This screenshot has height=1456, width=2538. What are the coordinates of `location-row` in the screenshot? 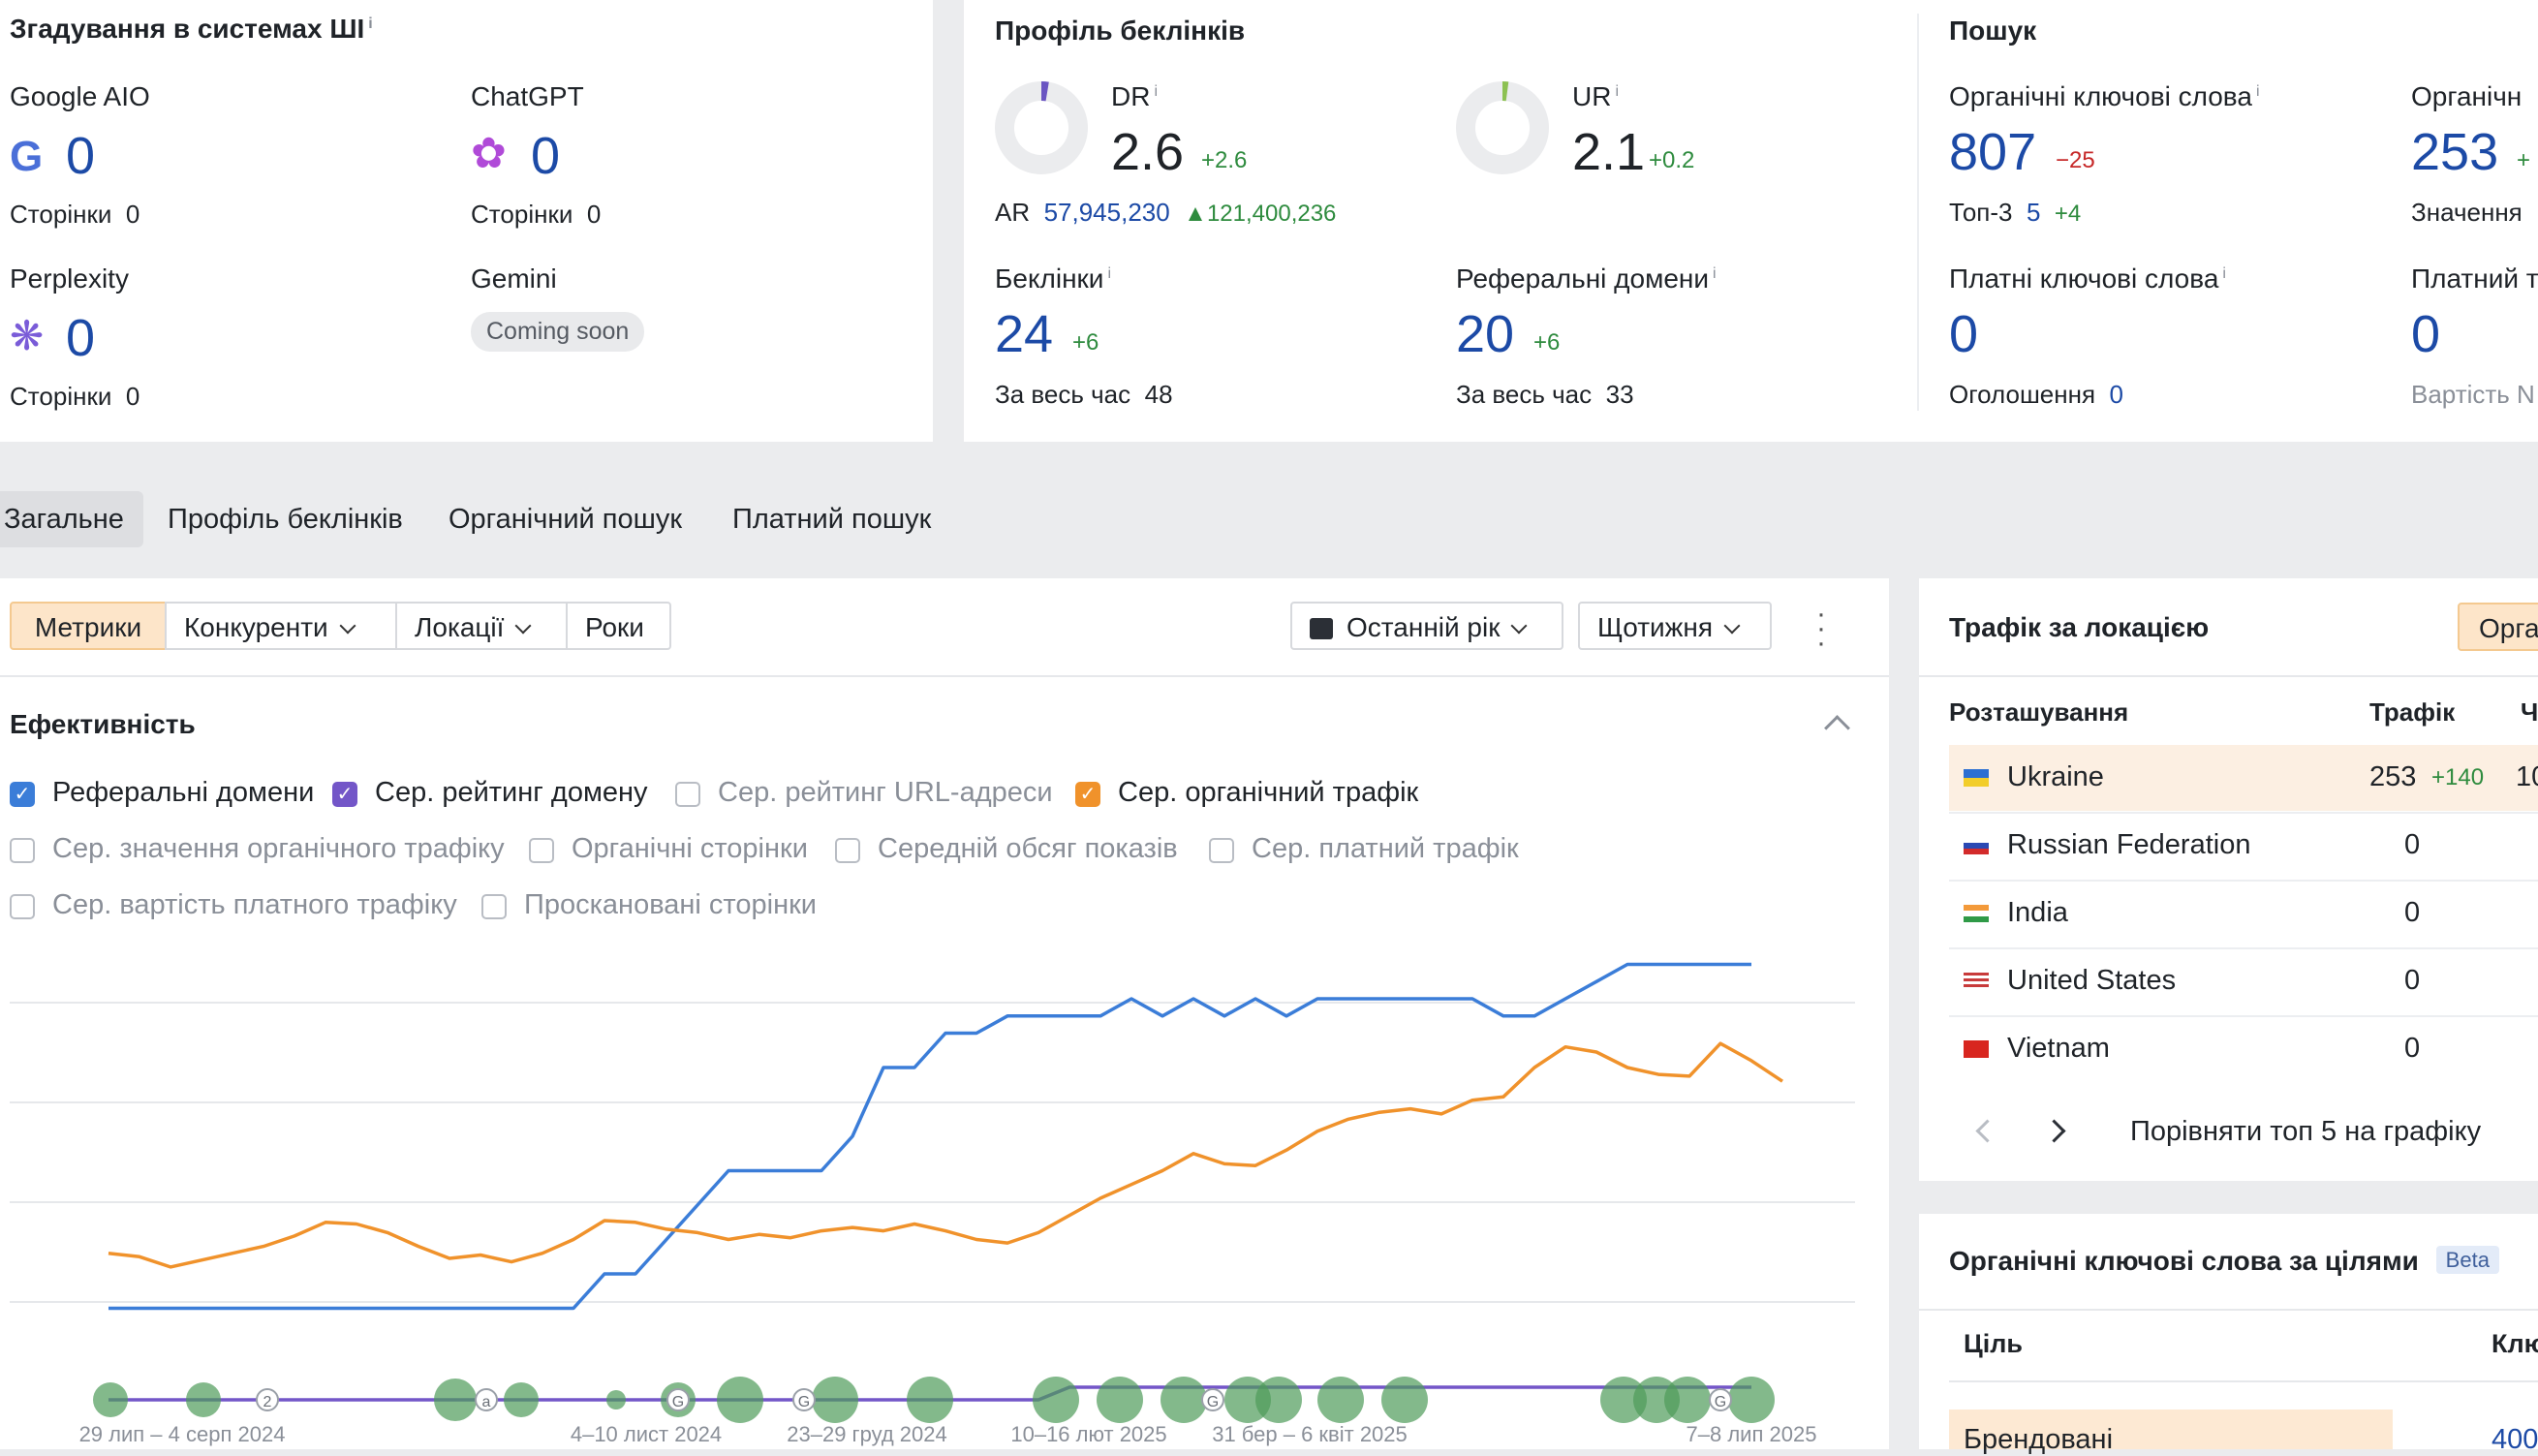 It's located at (2243, 778).